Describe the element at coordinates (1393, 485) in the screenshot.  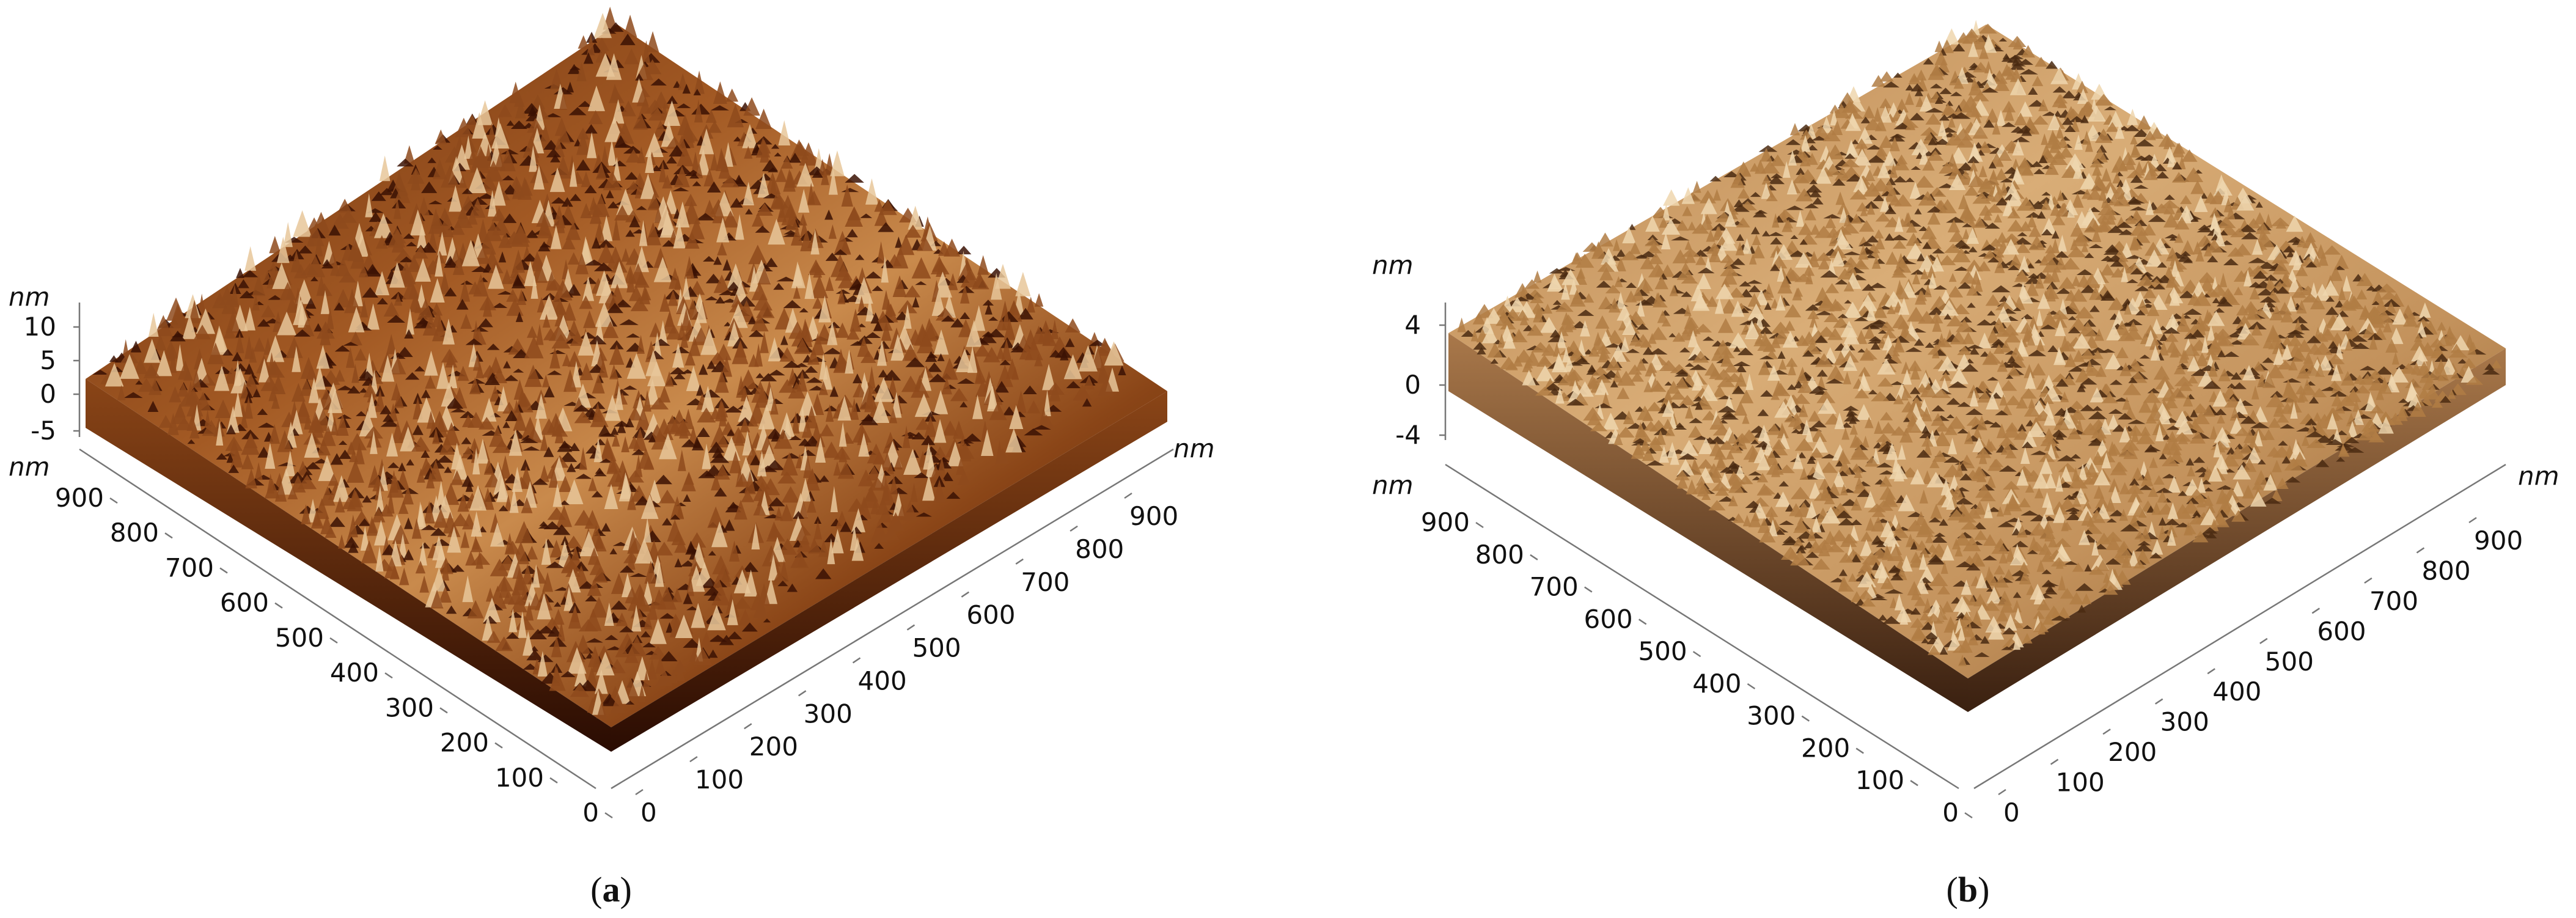
I see `y-unit-b: nm` at that location.